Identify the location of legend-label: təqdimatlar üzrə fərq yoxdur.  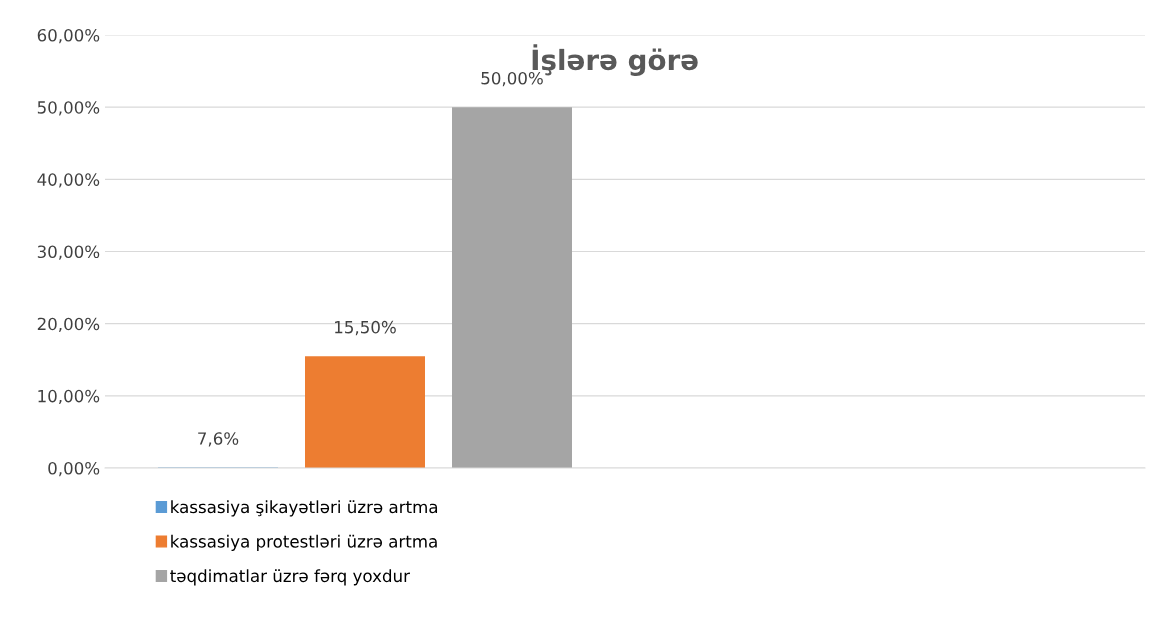
(290, 577).